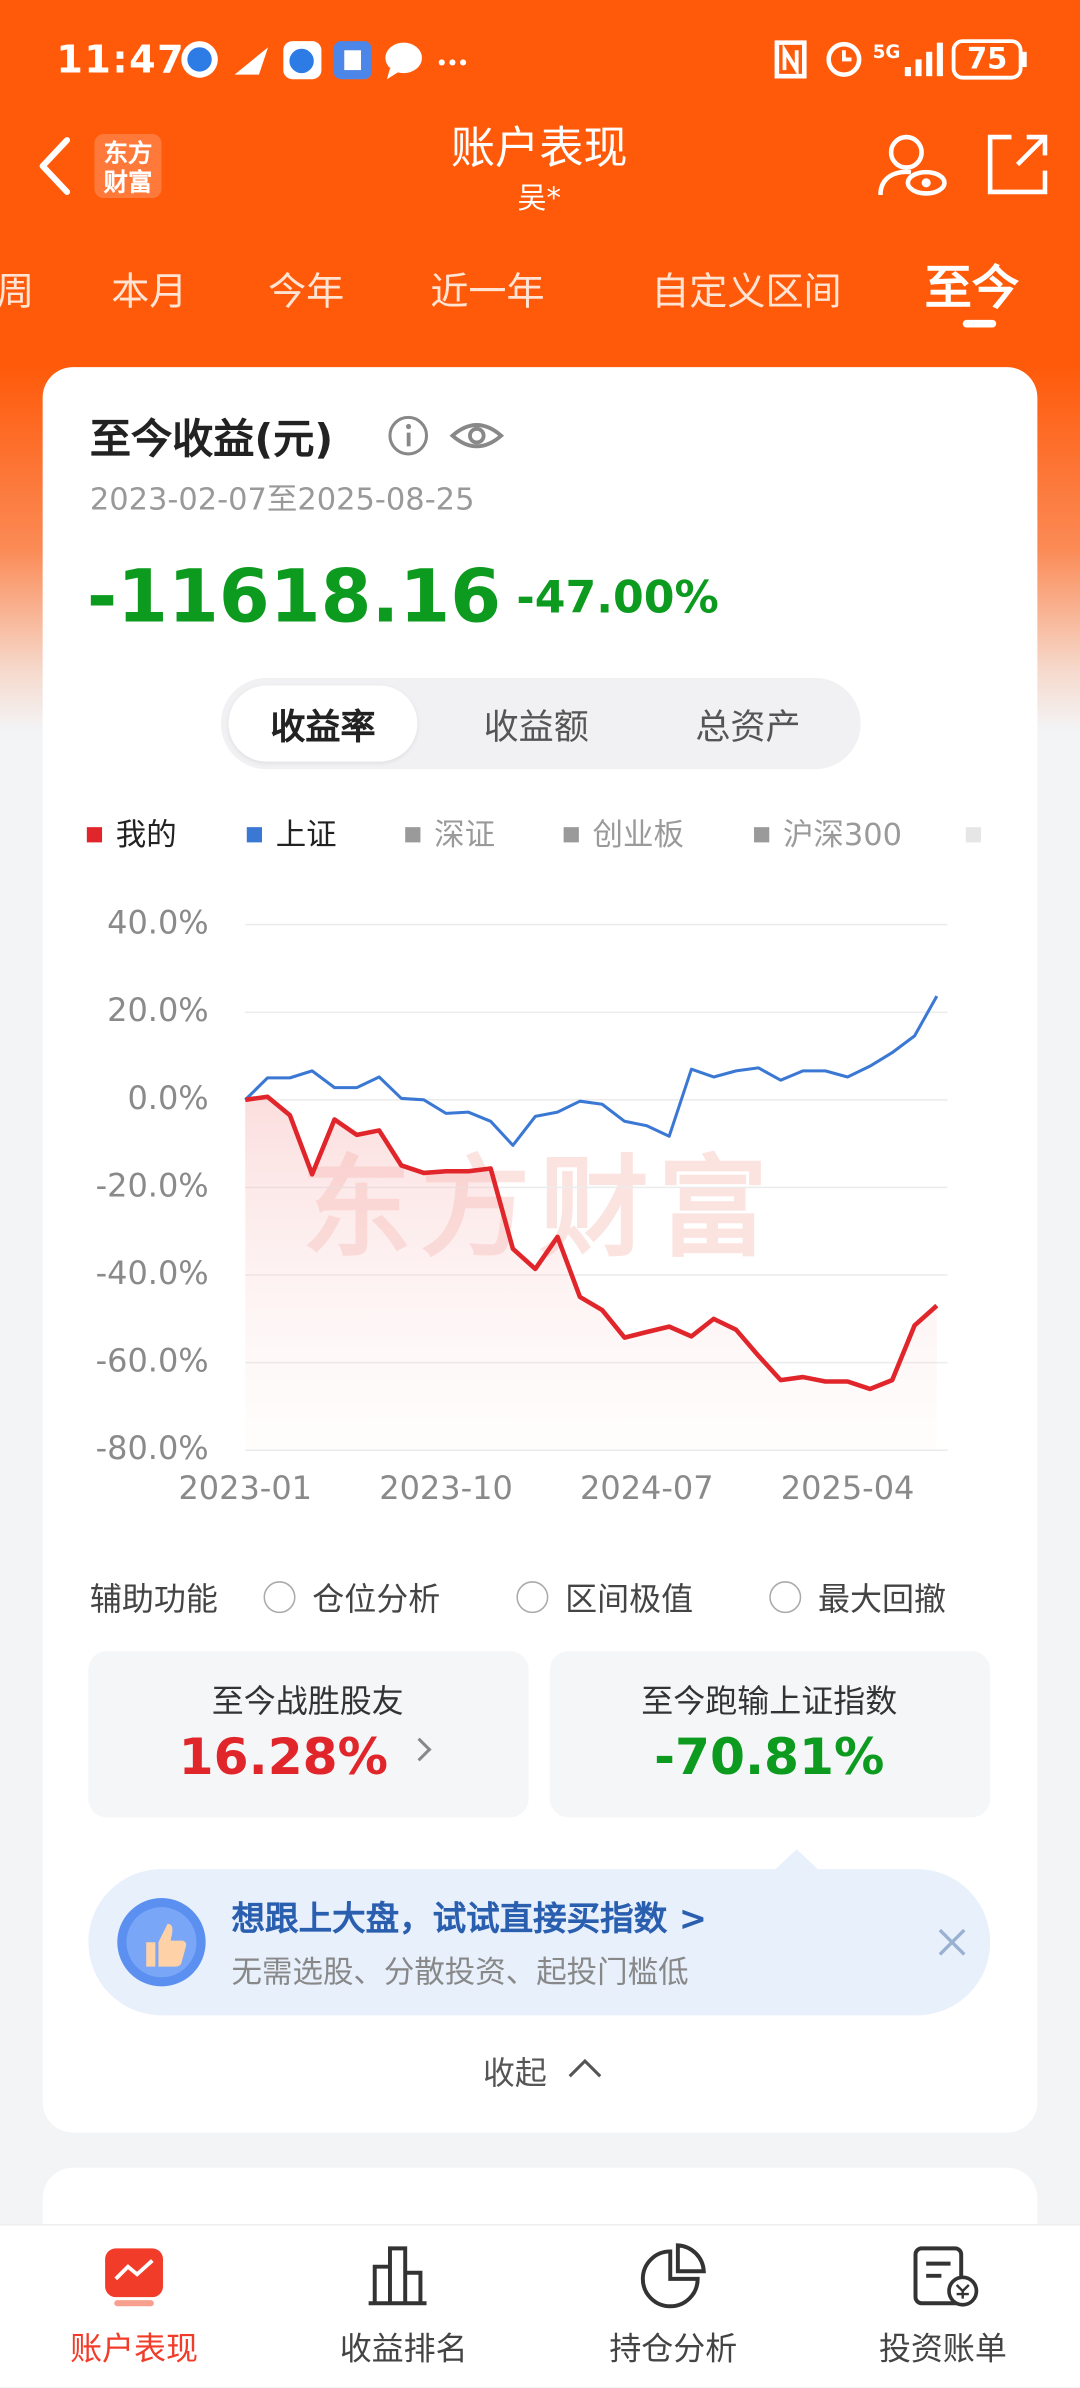 The height and width of the screenshot is (2388, 1080). I want to click on segment: 收益率, so click(323, 728).